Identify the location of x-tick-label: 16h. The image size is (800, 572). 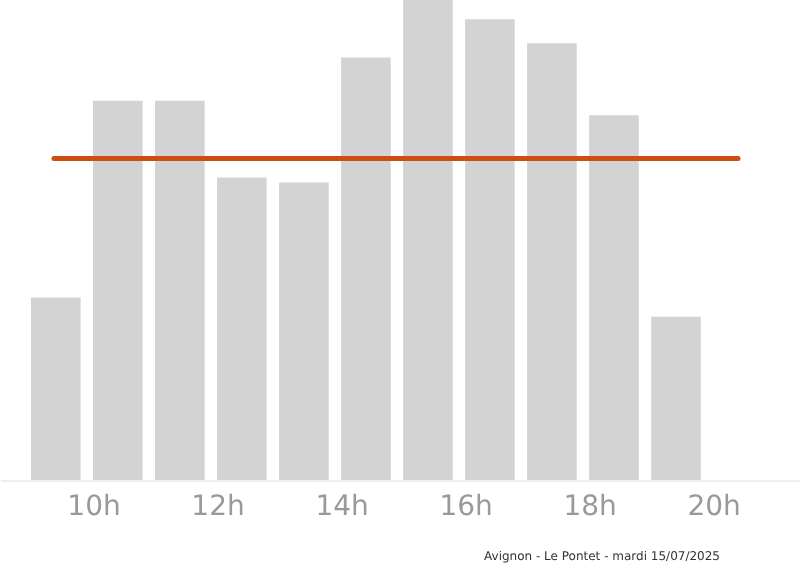
(466, 507).